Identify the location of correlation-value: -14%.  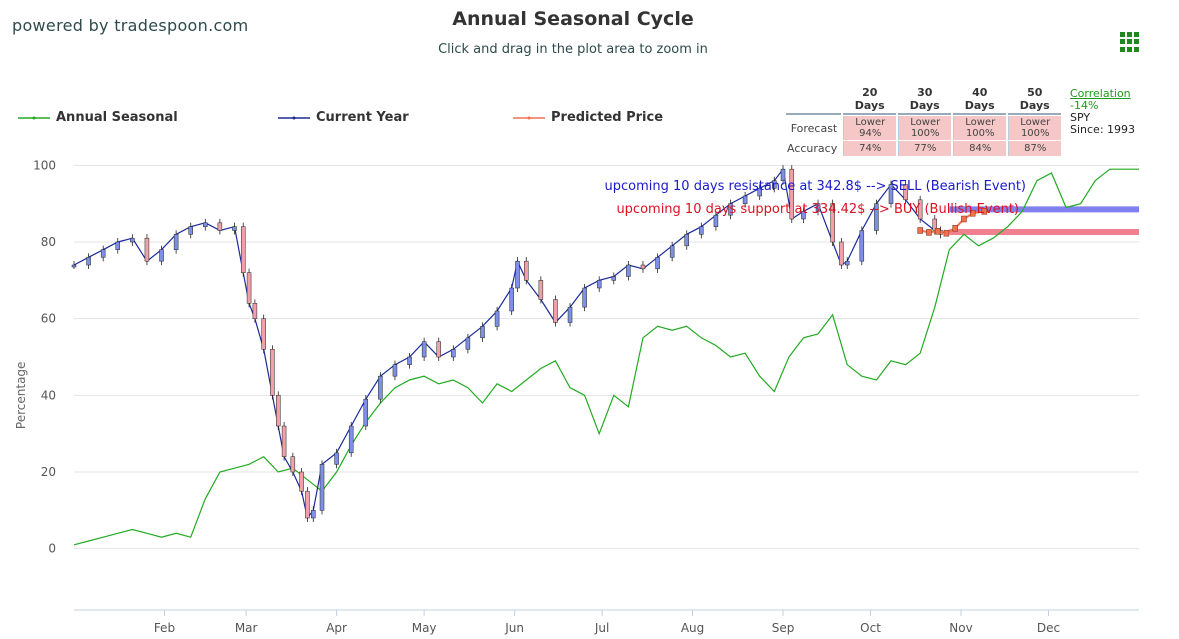
(1084, 105).